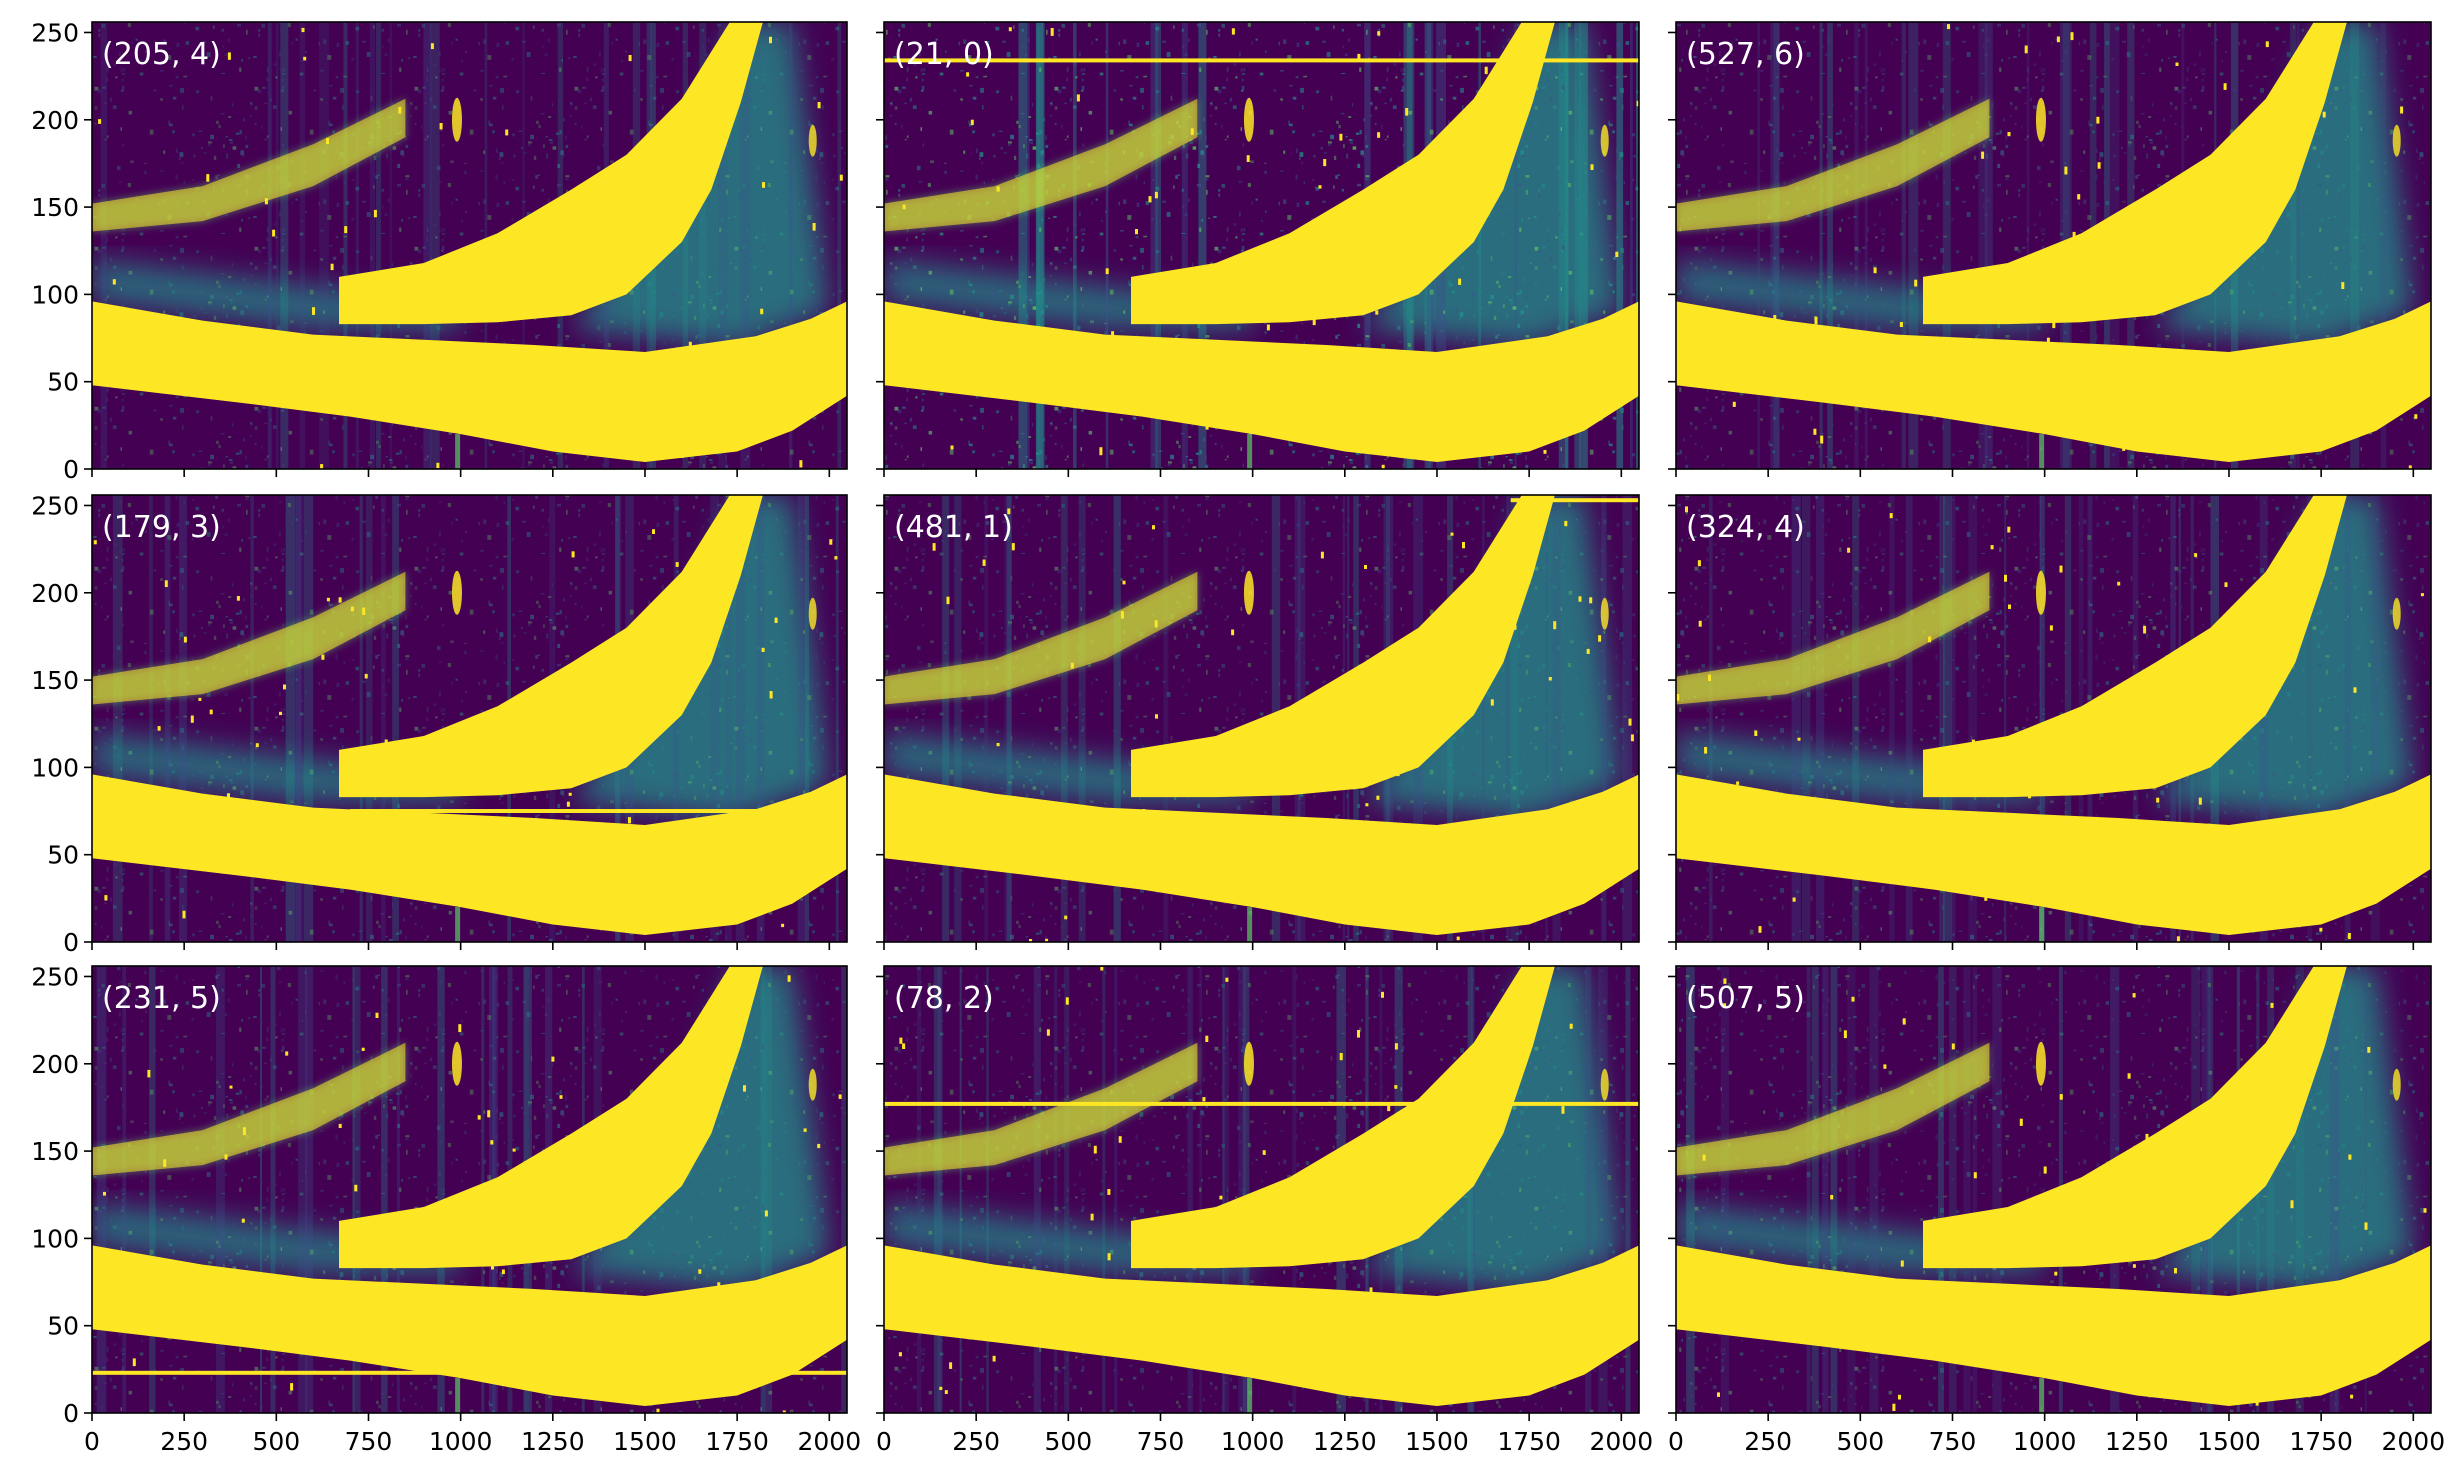 Image resolution: width=2456 pixels, height=1474 pixels. I want to click on panel-4: 0 50 100 150 200 250 (179, 3), so click(439, 724).